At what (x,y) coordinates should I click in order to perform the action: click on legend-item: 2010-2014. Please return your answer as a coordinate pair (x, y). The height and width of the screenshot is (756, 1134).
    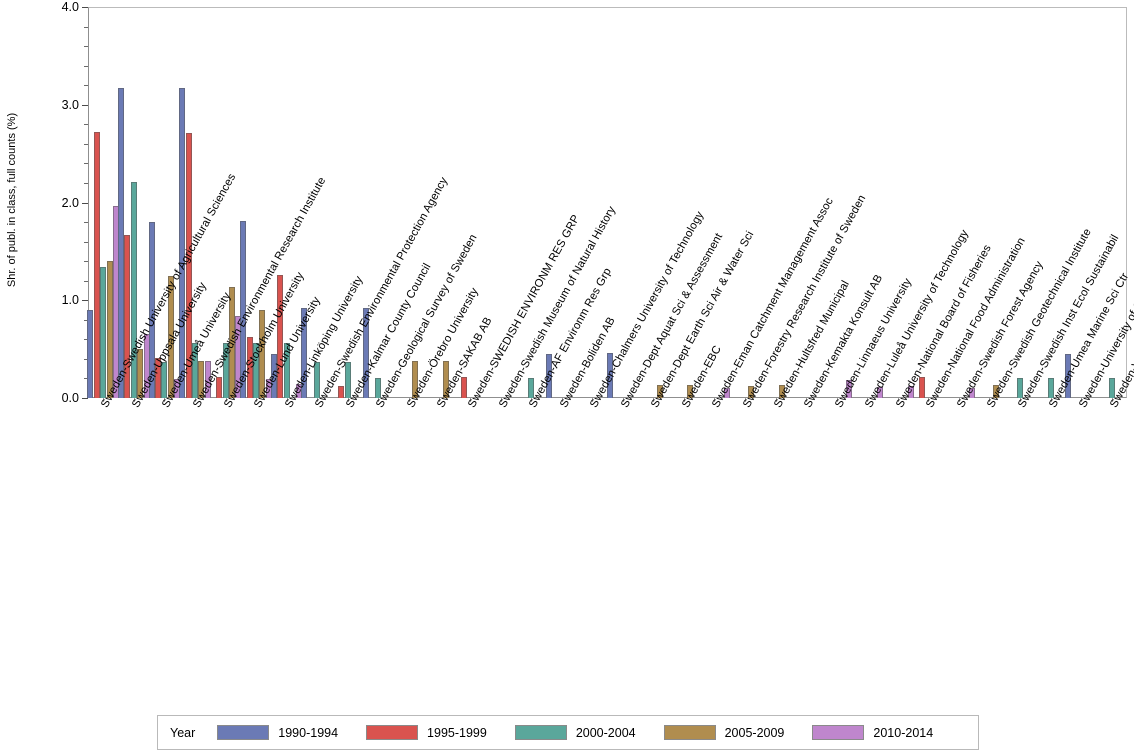
    Looking at the image, I should click on (872, 732).